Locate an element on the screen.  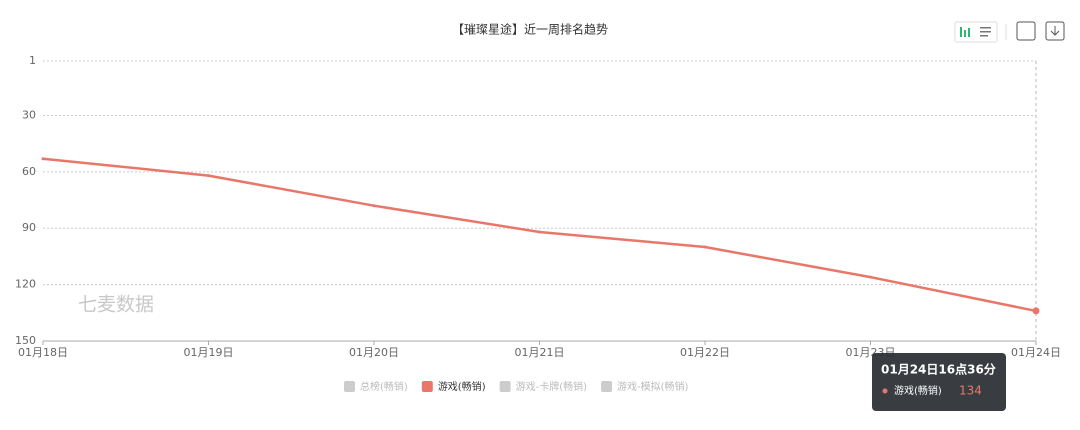
toolbox is located at coordinates (1009, 32).